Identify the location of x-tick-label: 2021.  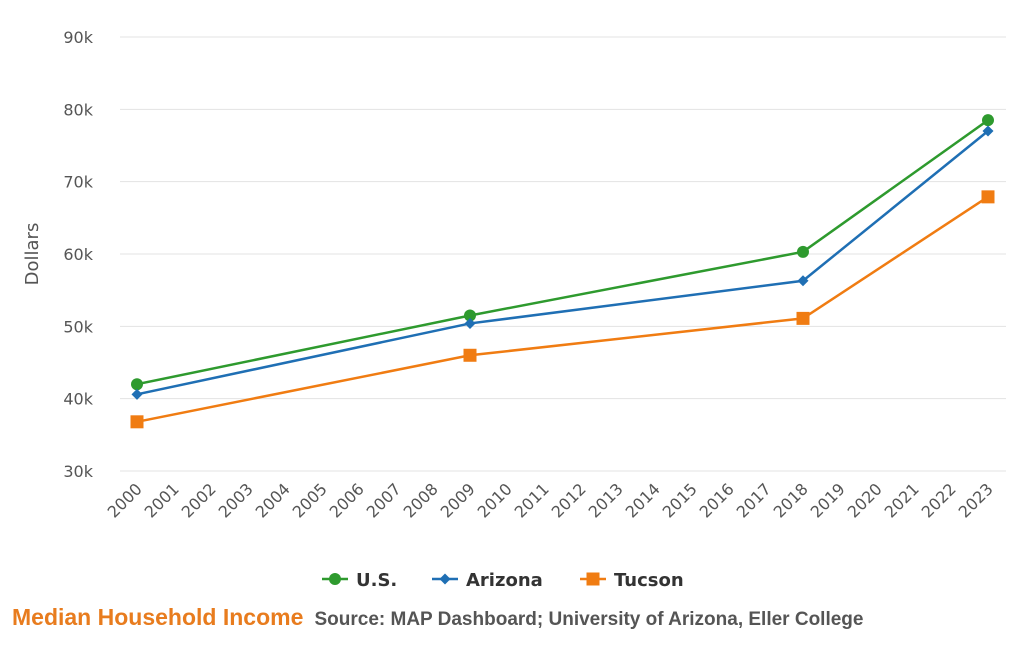
(902, 500).